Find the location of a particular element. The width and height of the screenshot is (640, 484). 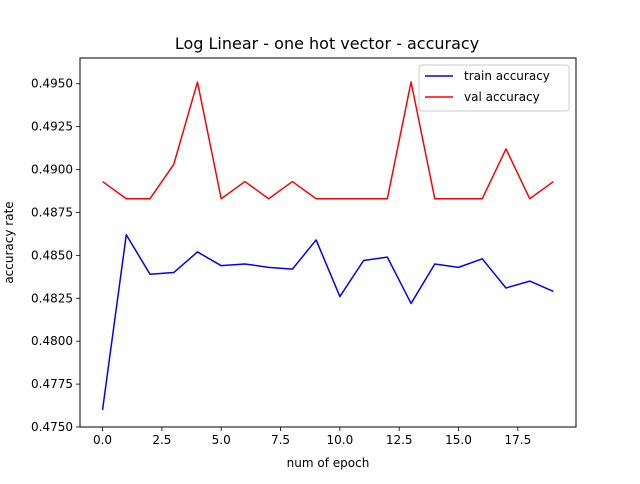

x-axis: 0.0 2.5 5.0 7.5 10.0 12.5 15.0 17.5 is located at coordinates (312, 437).